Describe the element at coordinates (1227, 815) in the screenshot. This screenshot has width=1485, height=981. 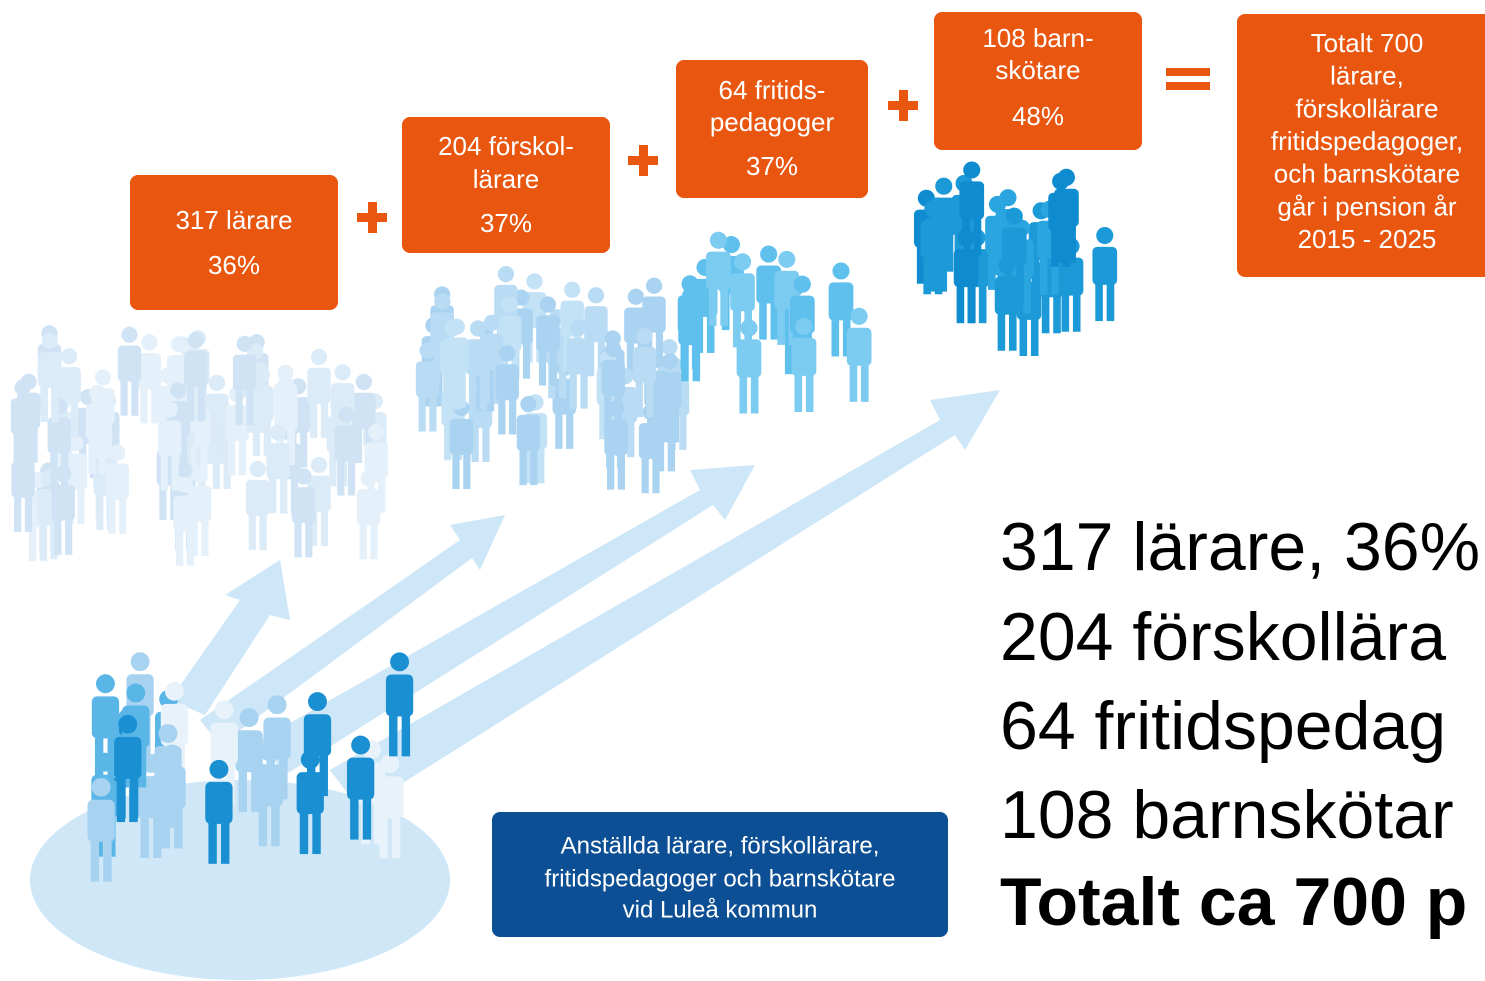
I see `summary-line: 108 barnskötar` at that location.